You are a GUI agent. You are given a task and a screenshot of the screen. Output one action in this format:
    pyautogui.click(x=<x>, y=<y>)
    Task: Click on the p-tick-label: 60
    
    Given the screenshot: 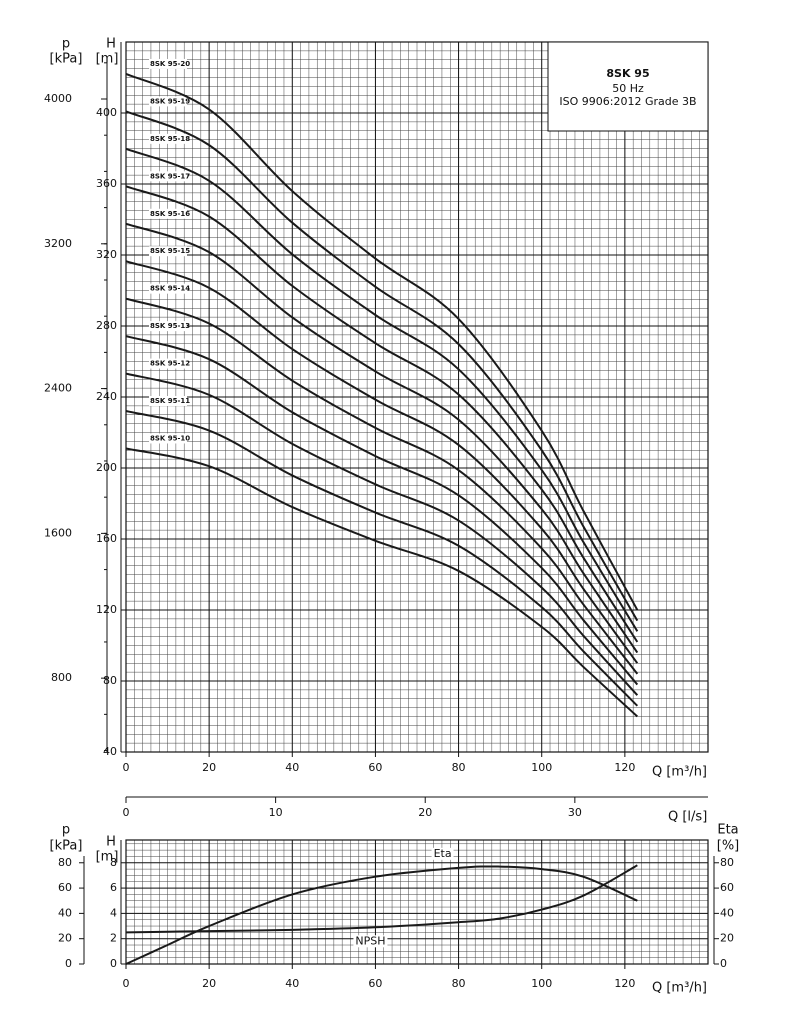 What is the action you would take?
    pyautogui.click(x=65, y=887)
    